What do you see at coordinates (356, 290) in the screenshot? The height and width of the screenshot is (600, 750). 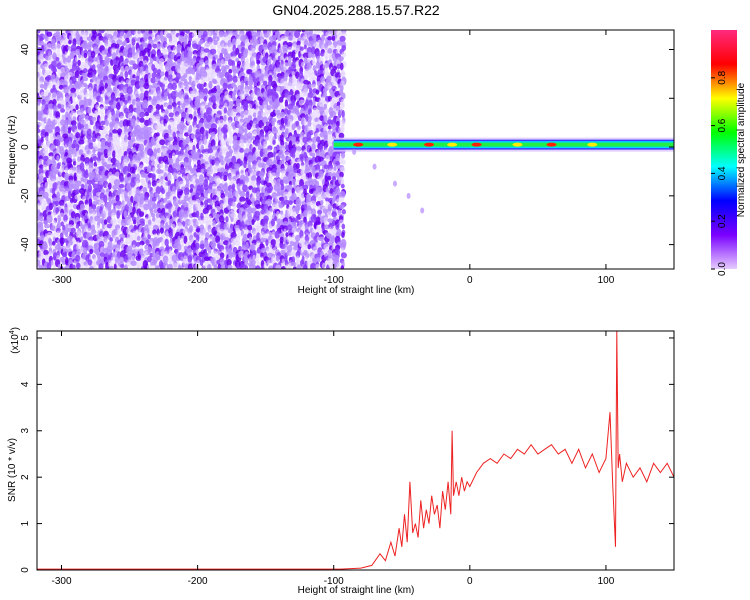 I see `spectrogram-x-label: Height of straight line (km)` at bounding box center [356, 290].